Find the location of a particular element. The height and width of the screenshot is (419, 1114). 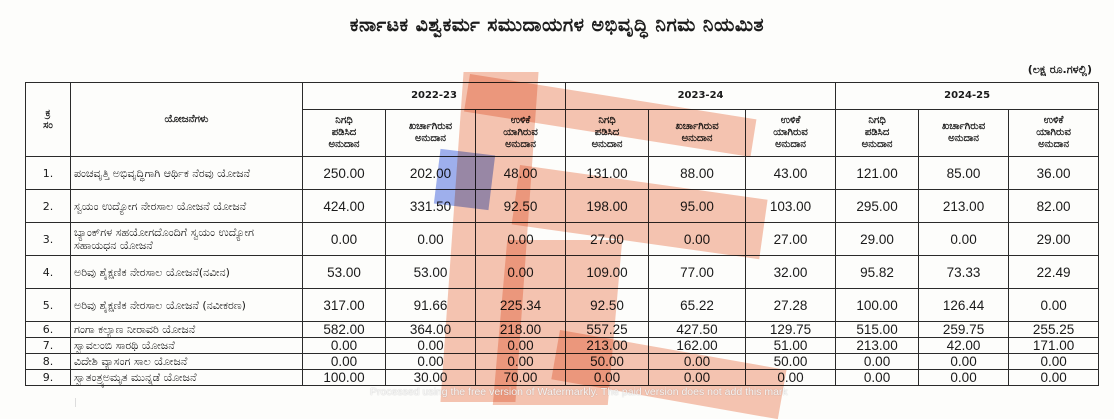

serial-number: 1. is located at coordinates (48, 173).